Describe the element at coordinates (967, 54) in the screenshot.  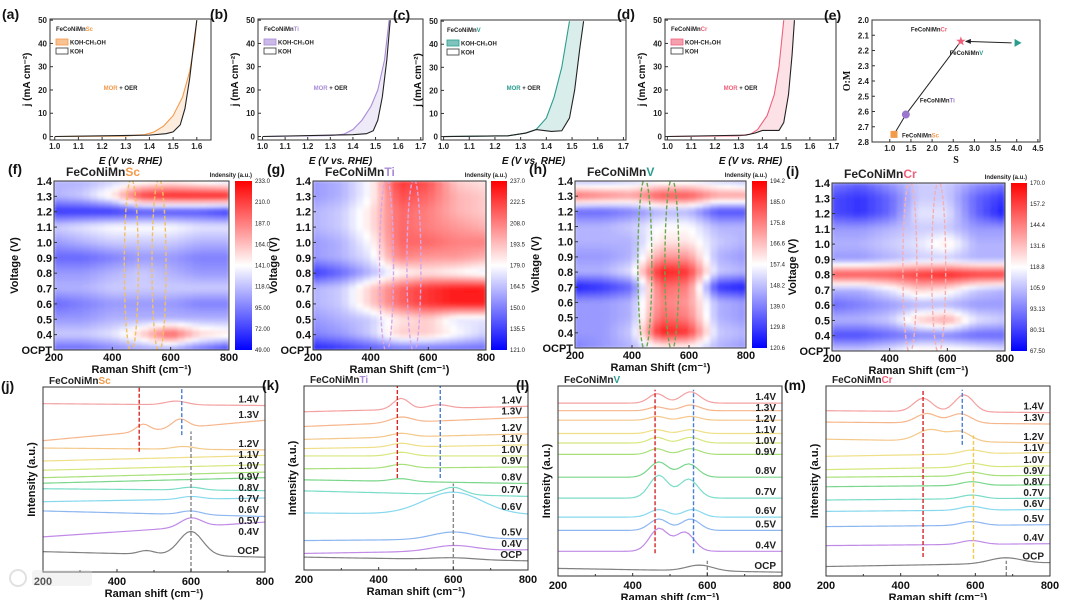
I see `point-label: FeCoNiMnV` at that location.